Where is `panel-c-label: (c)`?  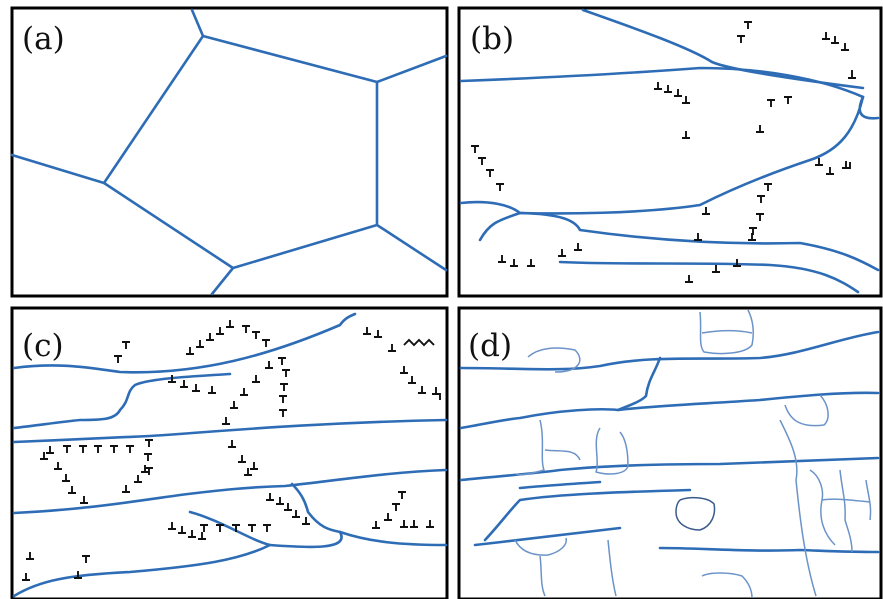
panel-c-label: (c) is located at coordinates (43, 346).